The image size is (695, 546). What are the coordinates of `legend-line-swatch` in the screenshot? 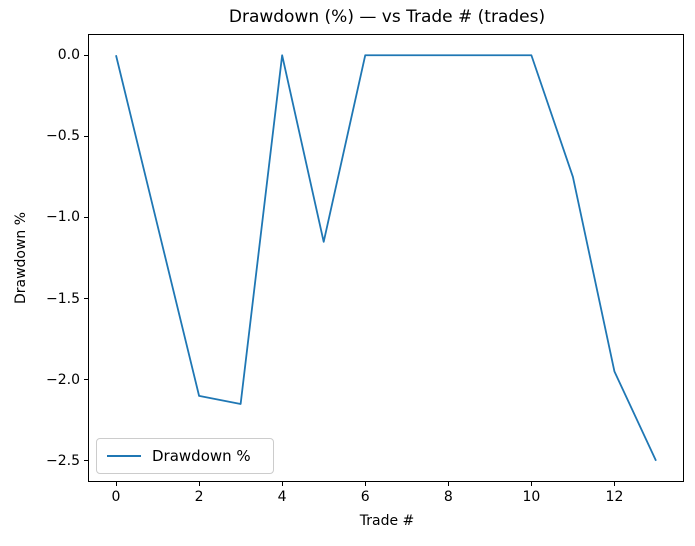 It's located at (124, 456).